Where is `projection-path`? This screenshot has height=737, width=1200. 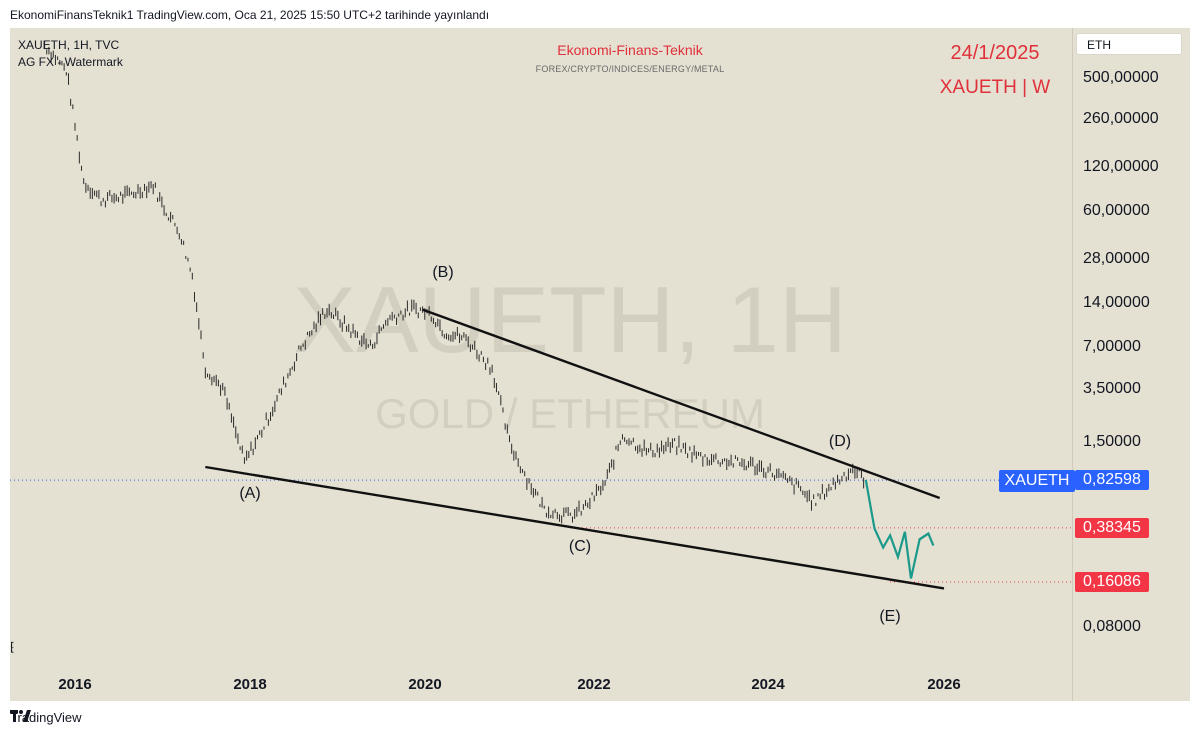
projection-path is located at coordinates (896, 529).